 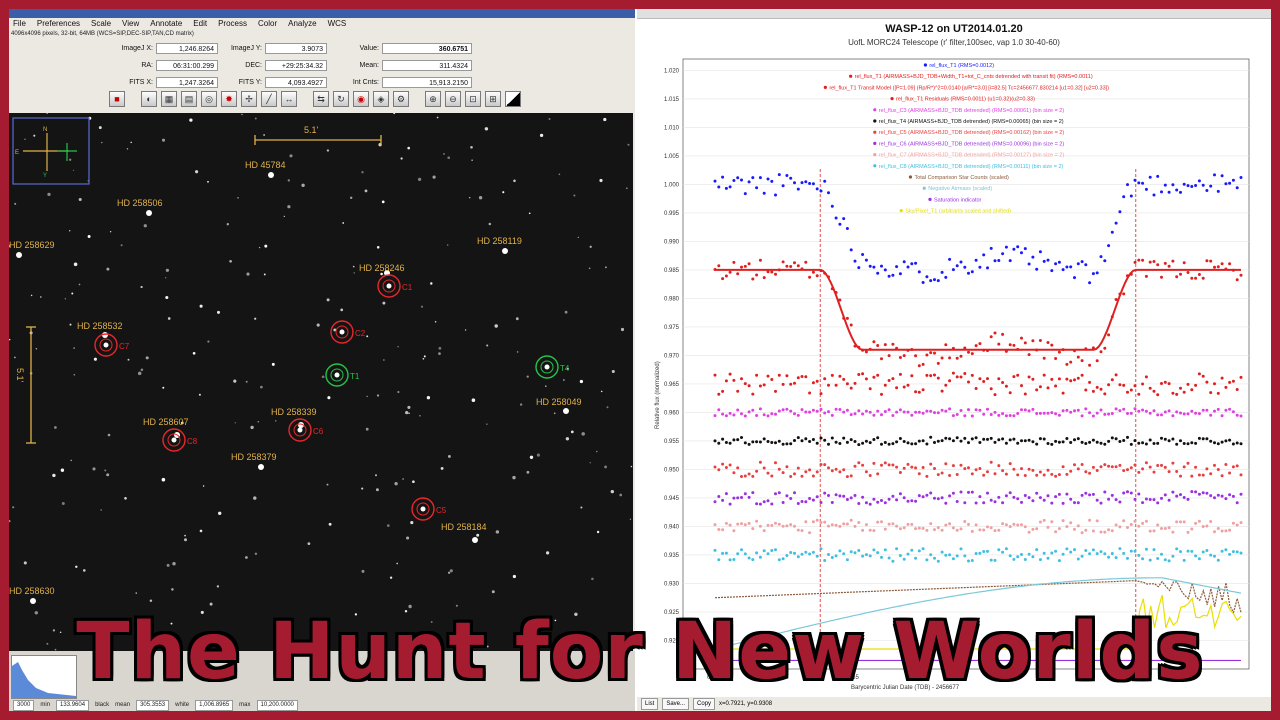 What do you see at coordinates (180, 440) in the screenshot?
I see `aperture-c8: C8` at bounding box center [180, 440].